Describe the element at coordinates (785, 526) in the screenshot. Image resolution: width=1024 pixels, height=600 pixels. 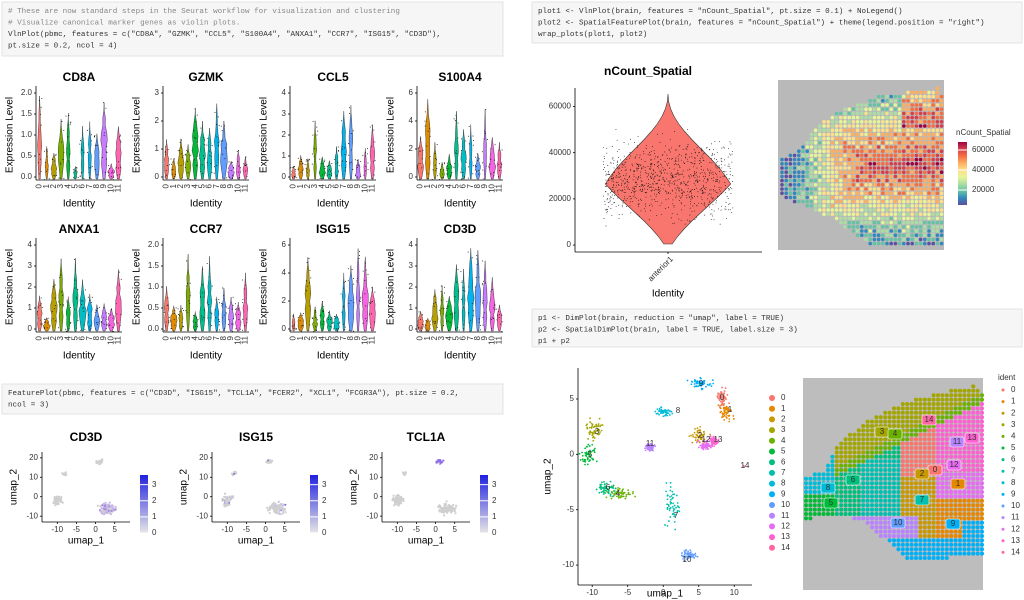
I see `legend-label: 12` at that location.